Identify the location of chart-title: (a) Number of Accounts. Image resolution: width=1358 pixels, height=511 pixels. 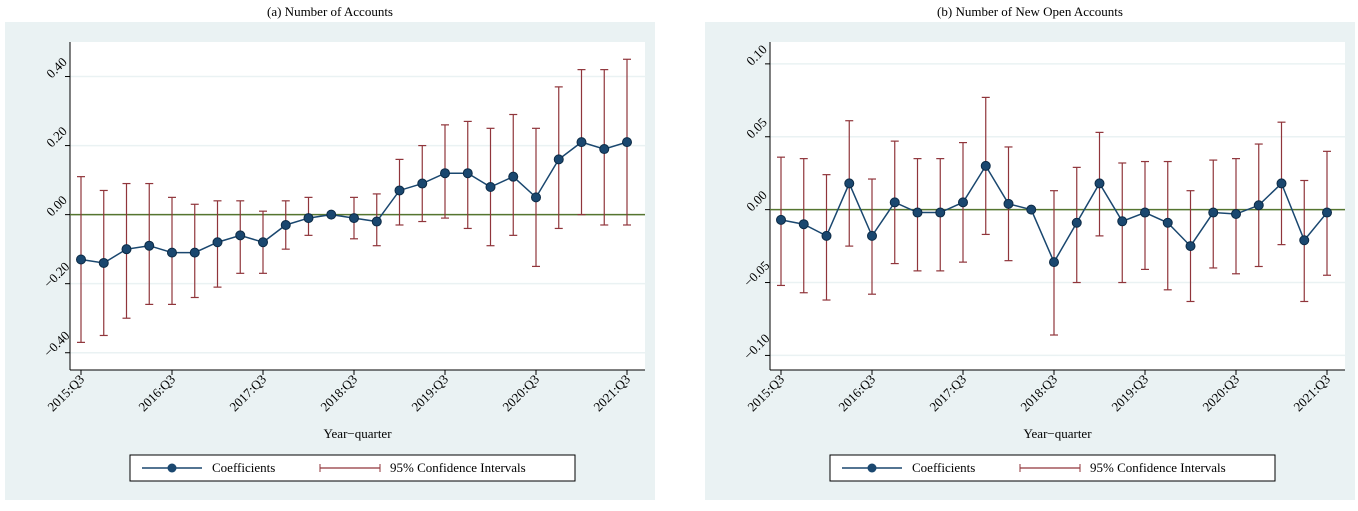
(330, 11).